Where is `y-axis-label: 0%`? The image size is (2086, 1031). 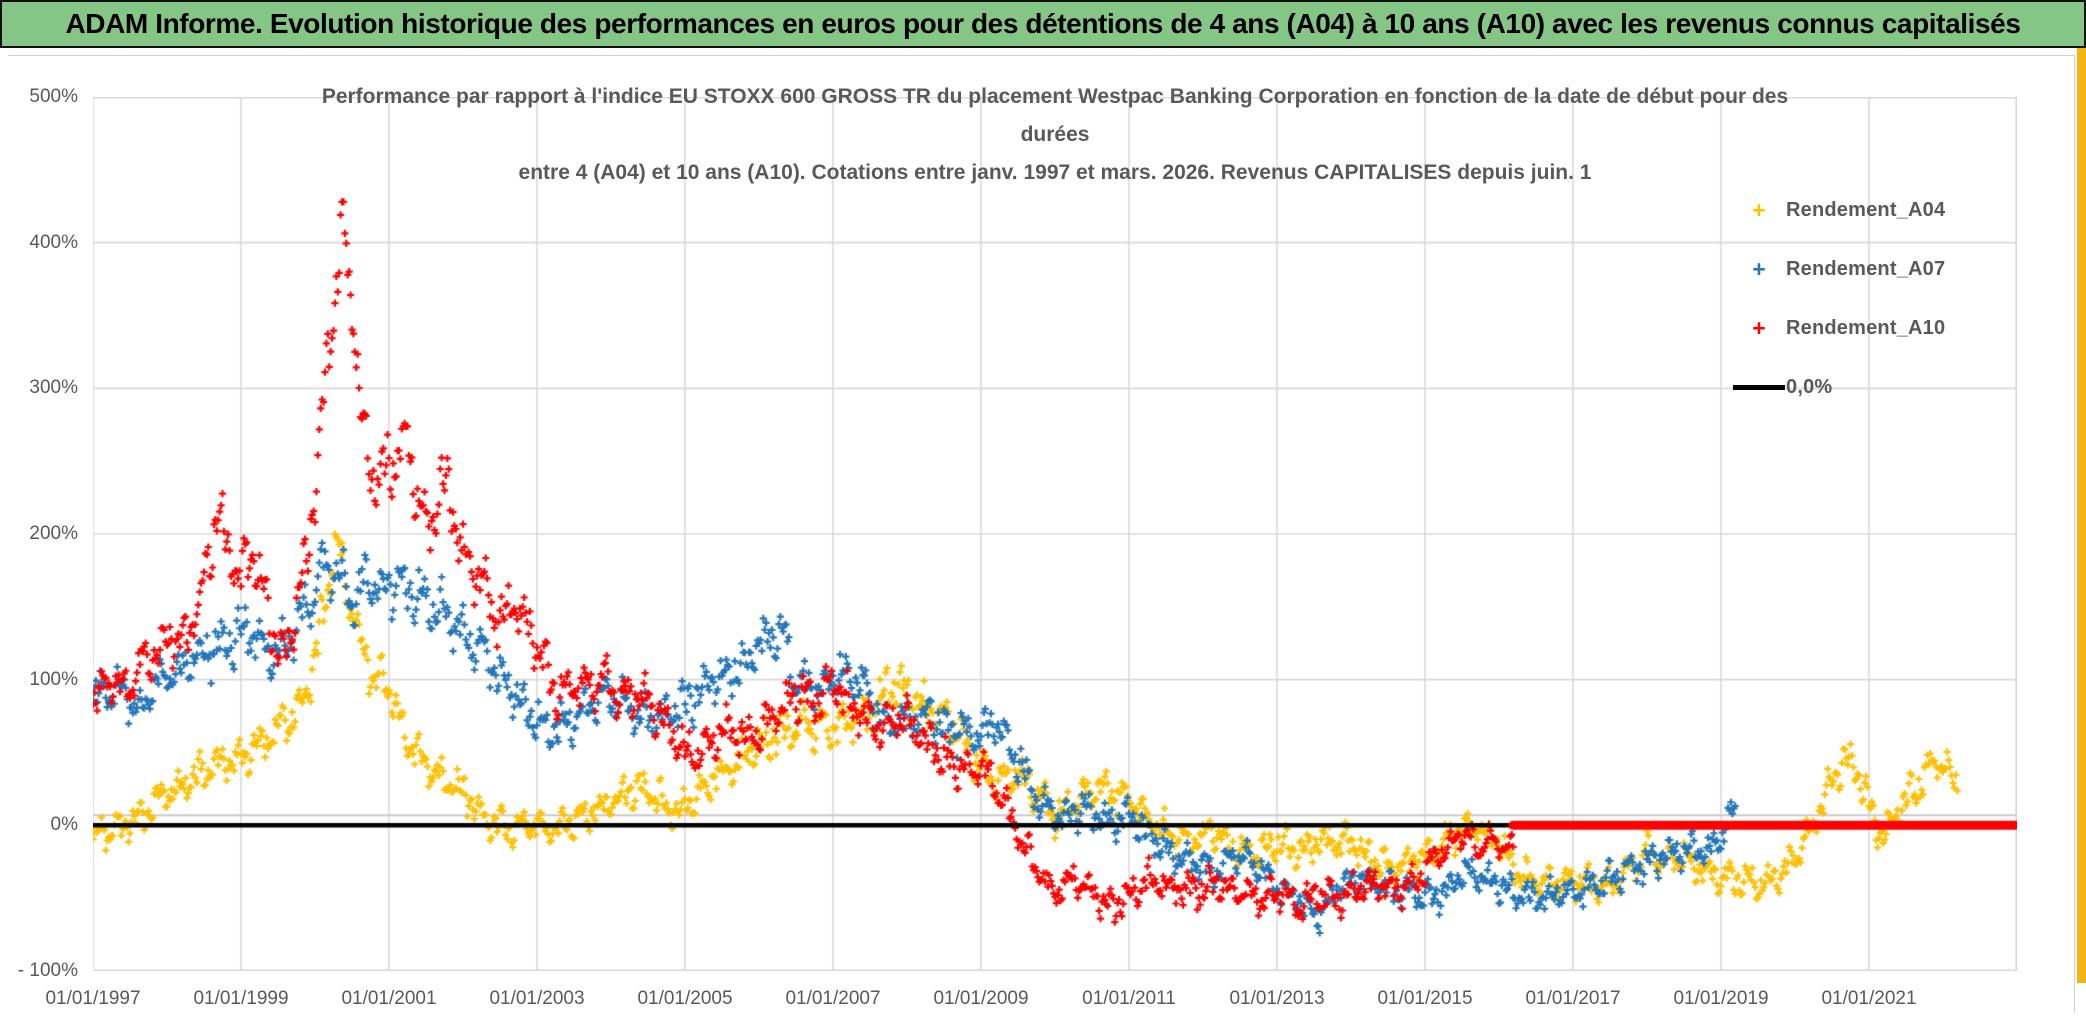 y-axis-label: 0% is located at coordinates (64, 825).